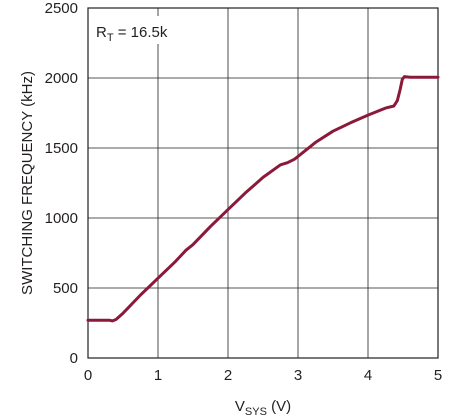 The width and height of the screenshot is (450, 417). Describe the element at coordinates (263, 407) in the screenshot. I see `x-axis-label: VSYS (V)` at that location.